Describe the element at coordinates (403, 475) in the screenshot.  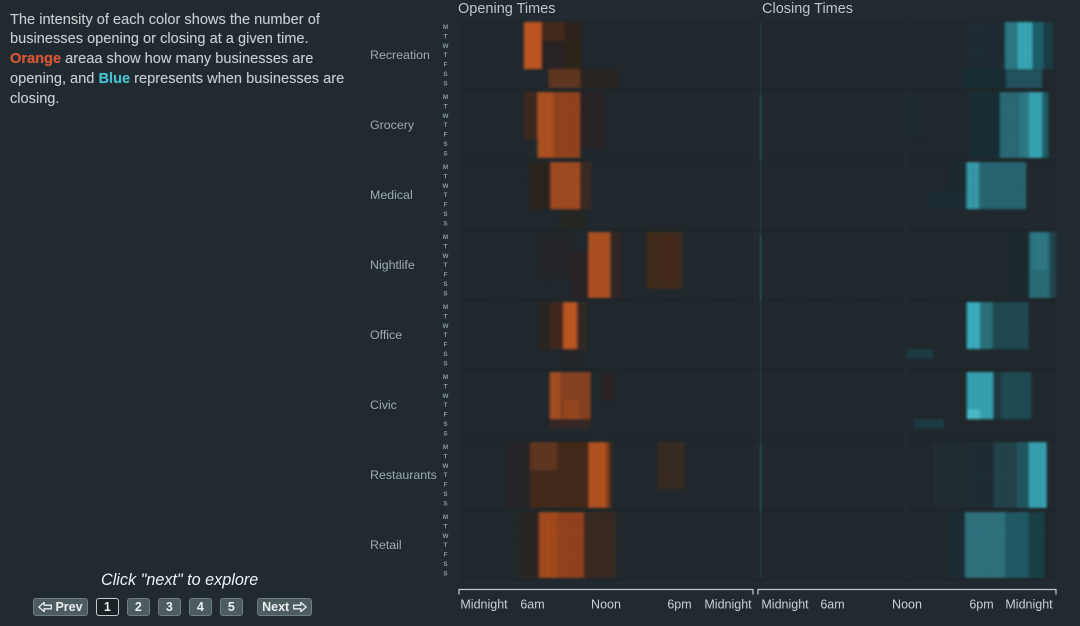
I see `svg-text: Restaurants` at that location.